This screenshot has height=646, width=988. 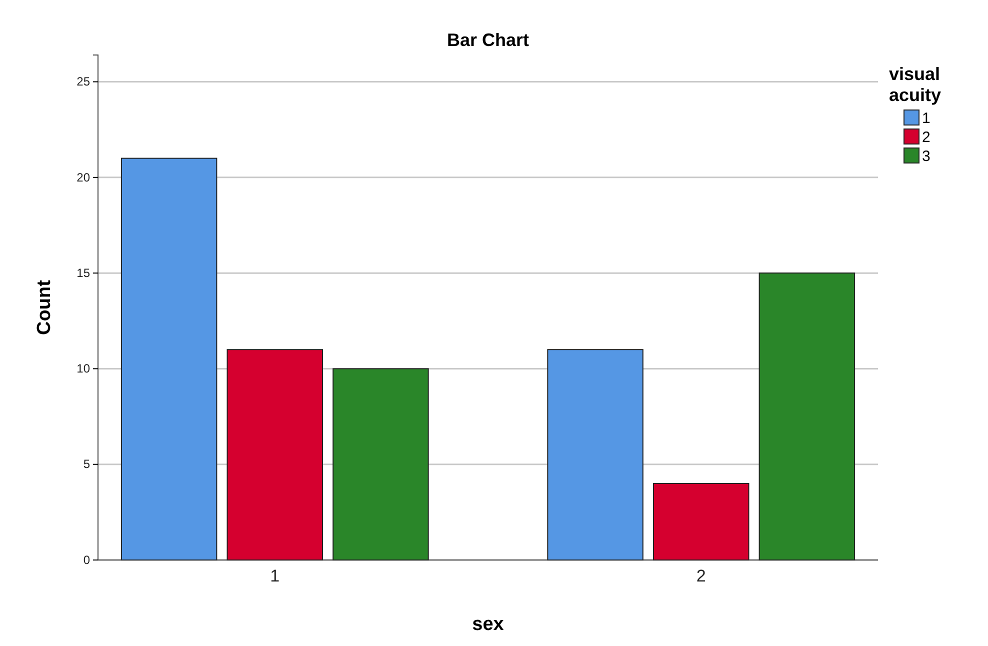 I want to click on legend-label: 2, so click(x=926, y=137).